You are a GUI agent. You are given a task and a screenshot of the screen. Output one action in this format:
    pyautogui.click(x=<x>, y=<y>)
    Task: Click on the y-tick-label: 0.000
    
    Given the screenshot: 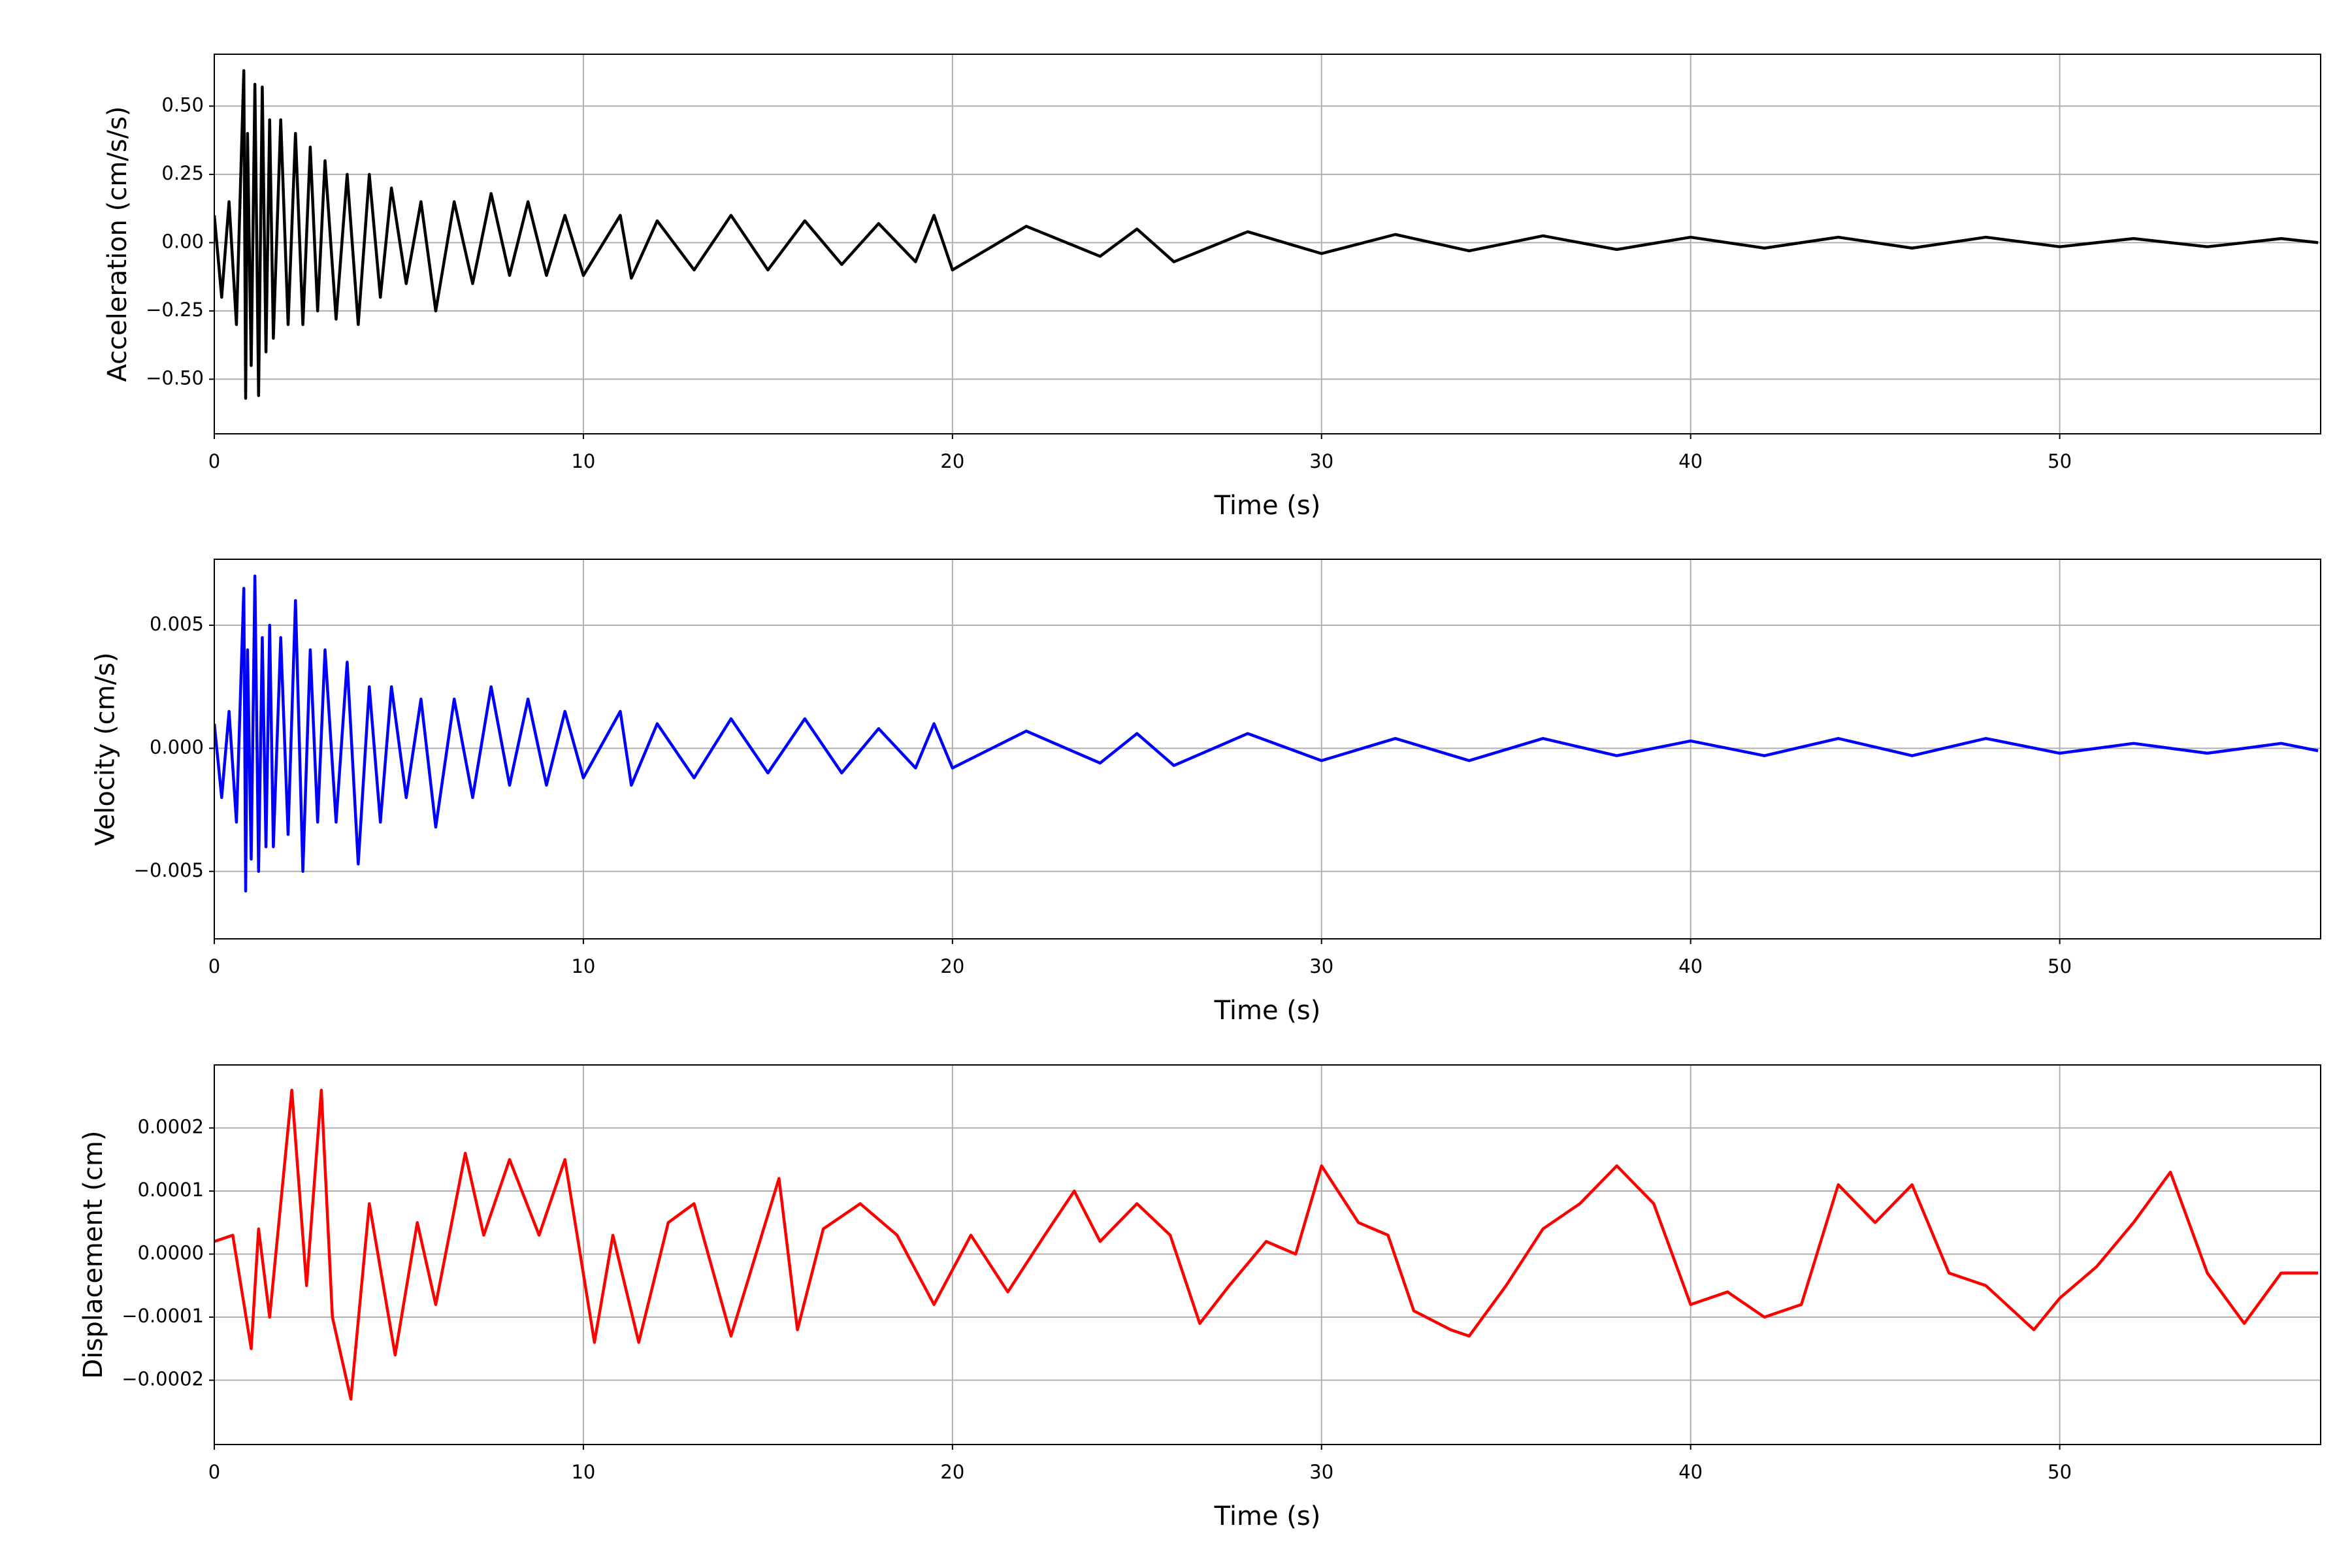 What is the action you would take?
    pyautogui.click(x=177, y=747)
    